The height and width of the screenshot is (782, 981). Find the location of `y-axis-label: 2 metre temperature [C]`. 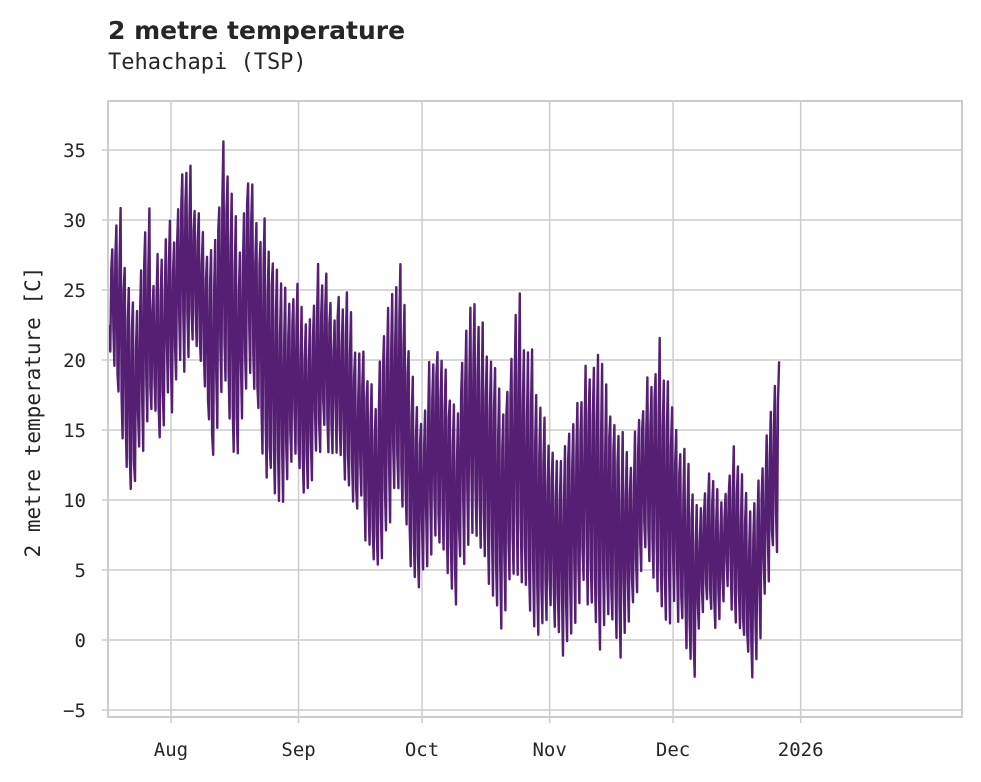

y-axis-label: 2 metre temperature [C] is located at coordinates (33, 412).